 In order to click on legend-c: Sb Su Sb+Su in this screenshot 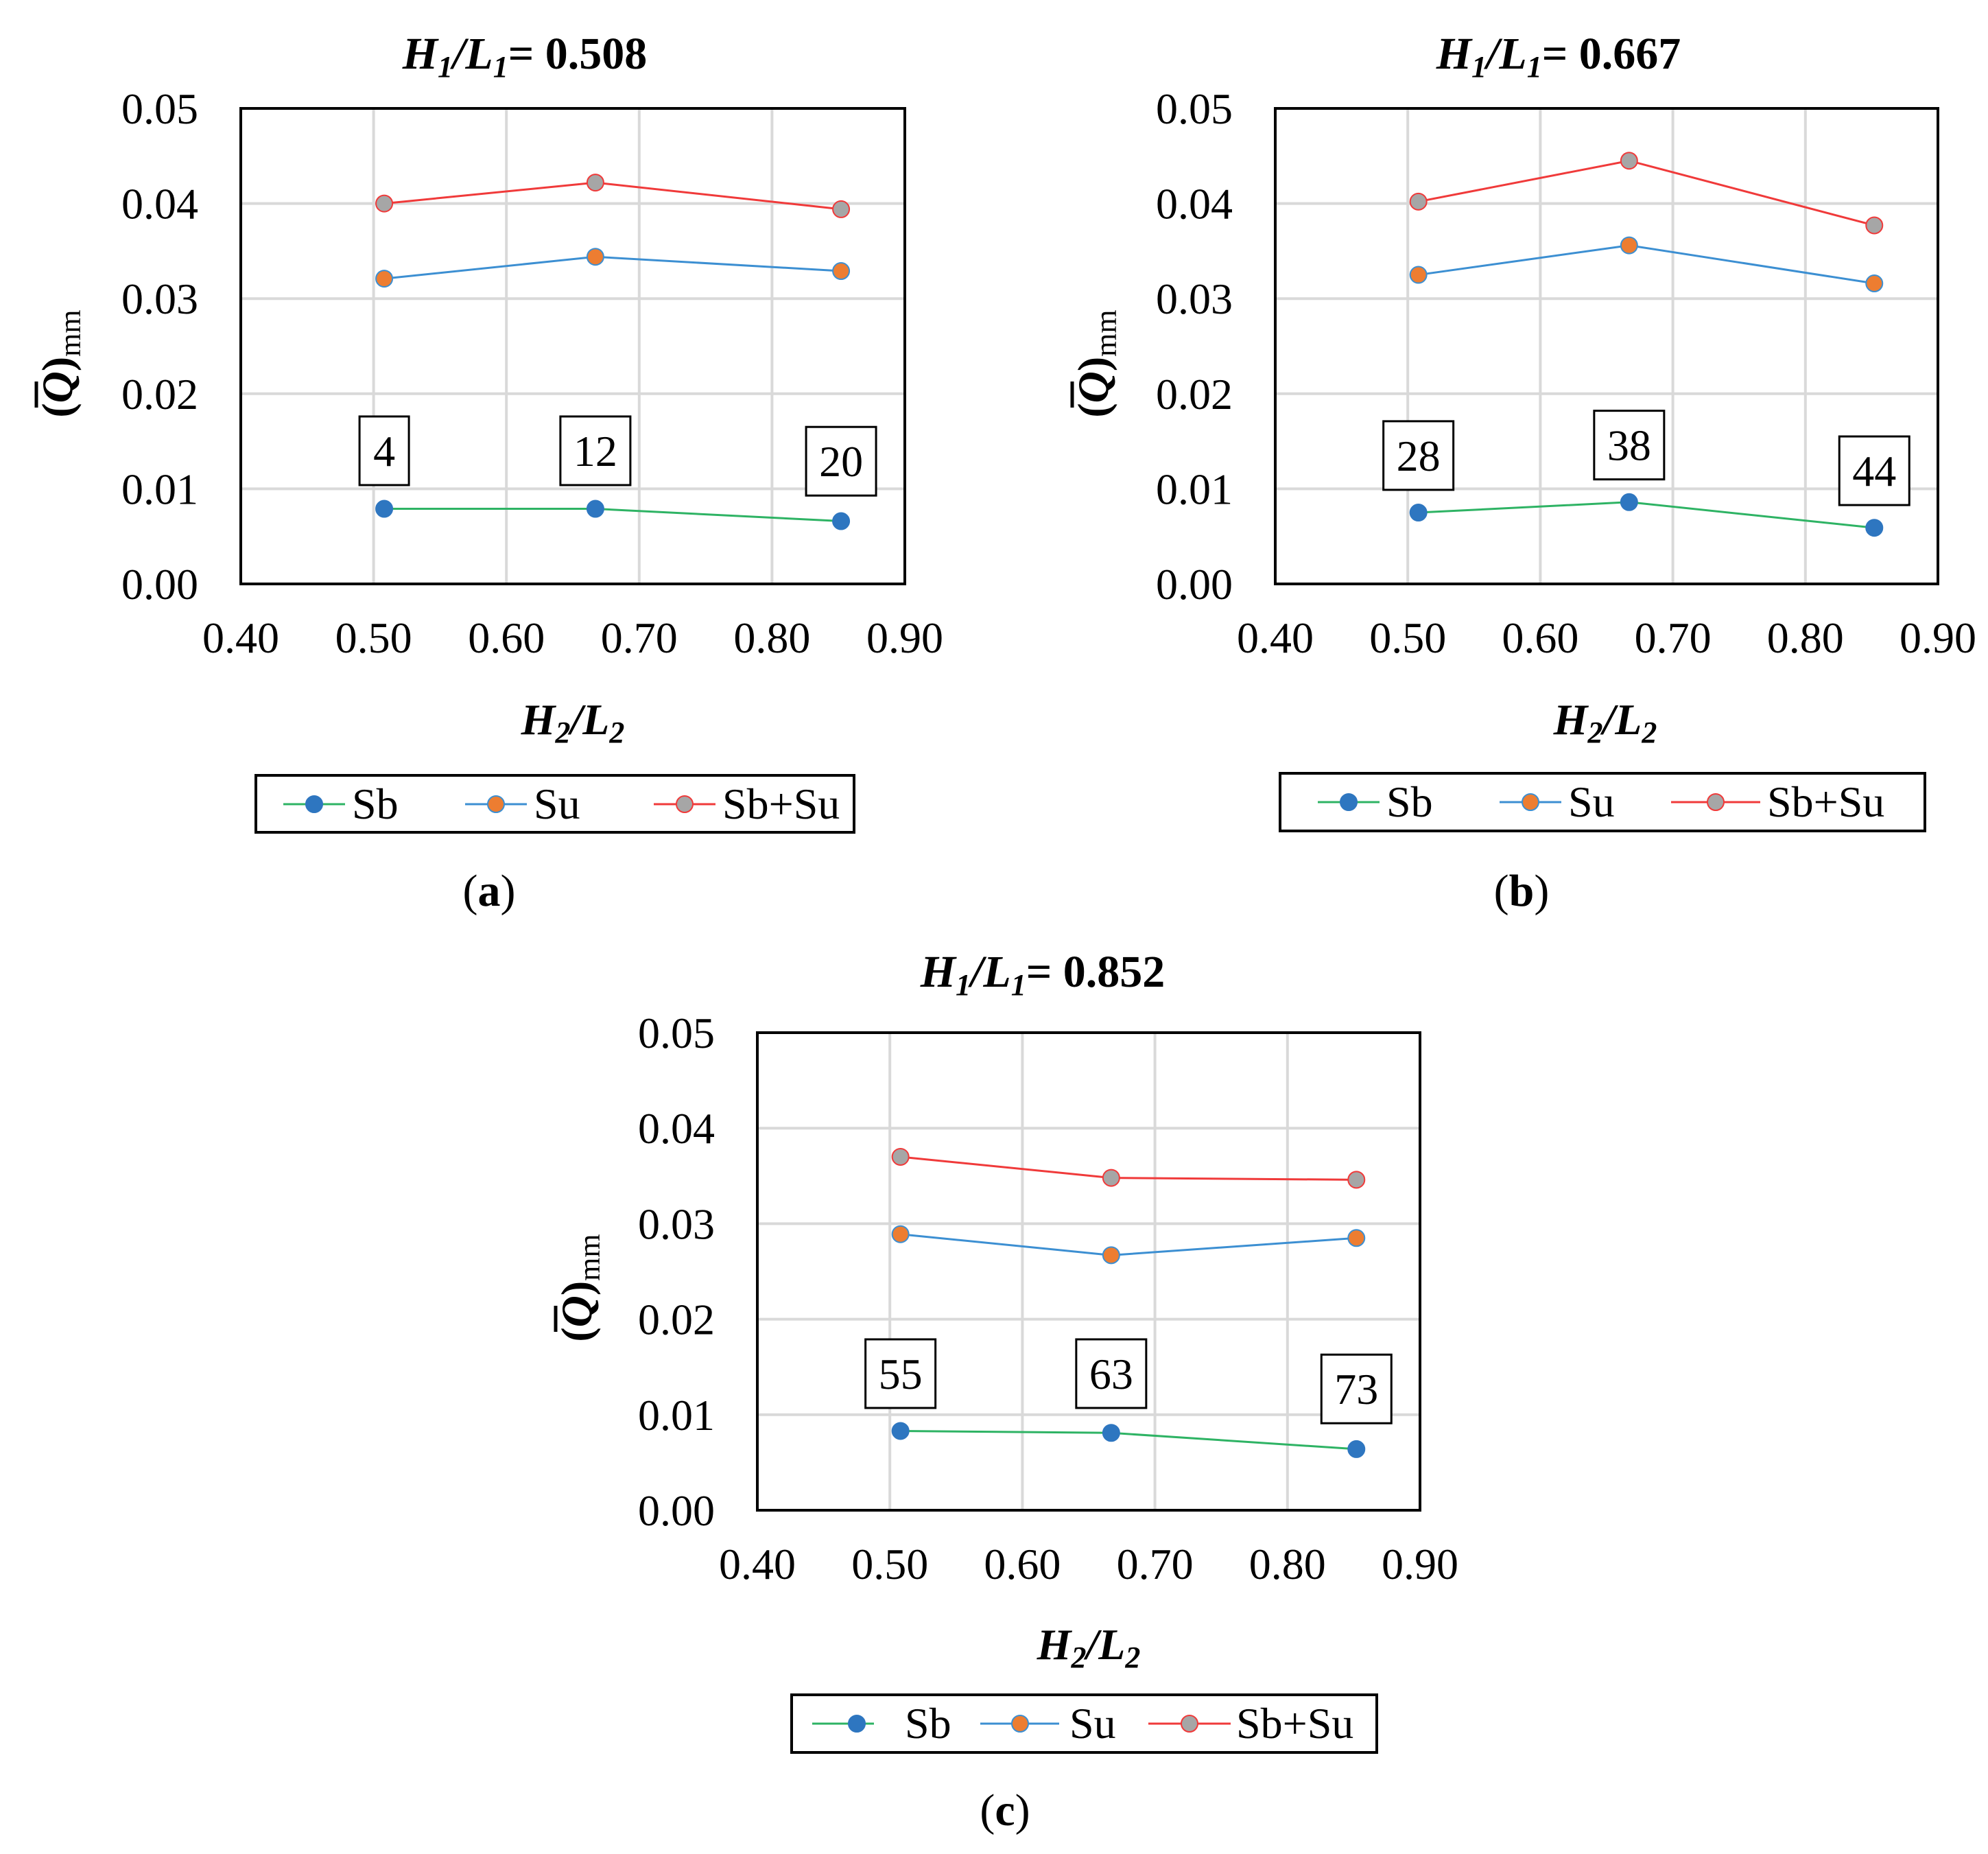, I will do `click(1084, 1723)`.